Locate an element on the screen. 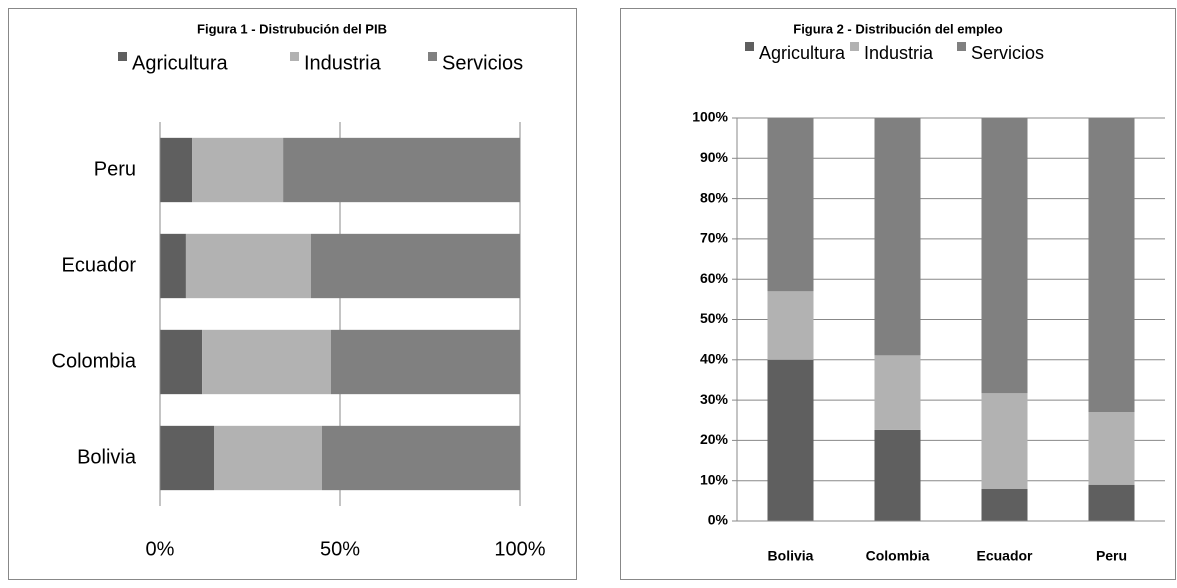 Image resolution: width=1177 pixels, height=588 pixels. chart-title: Figura 1 - Distrubución del PIB is located at coordinates (292, 28).